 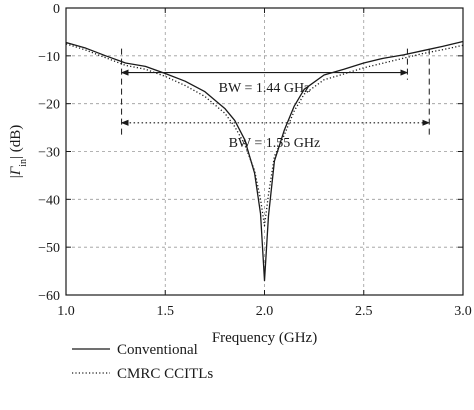 What do you see at coordinates (16, 142) in the screenshot?
I see `y-axis-title-unit: | (dB)` at bounding box center [16, 142].